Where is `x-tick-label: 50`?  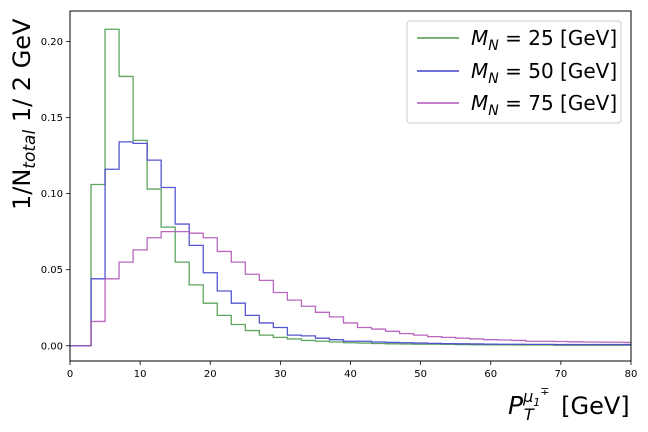
x-tick-label: 50 is located at coordinates (420, 374).